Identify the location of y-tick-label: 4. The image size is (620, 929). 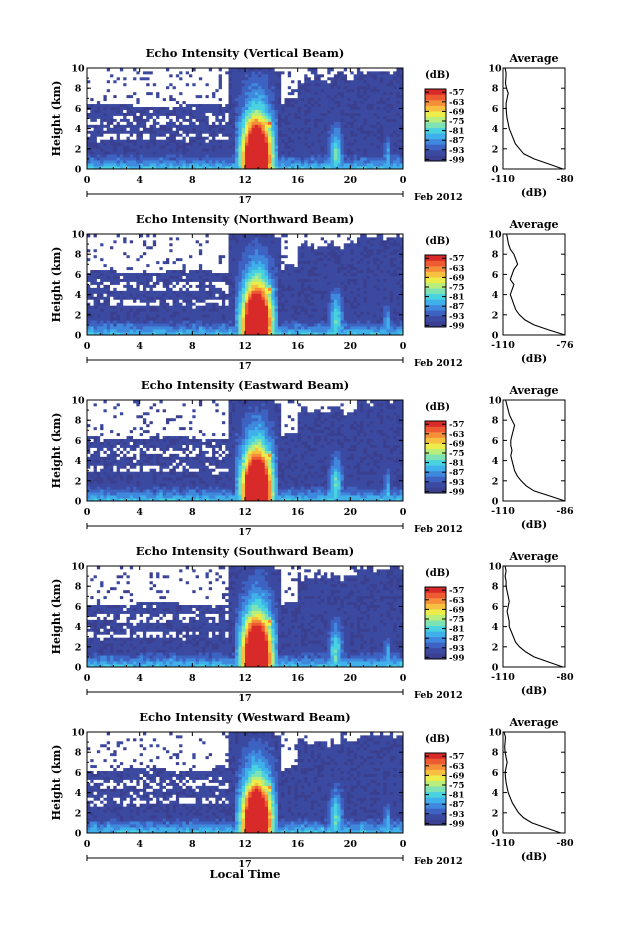
(78, 129).